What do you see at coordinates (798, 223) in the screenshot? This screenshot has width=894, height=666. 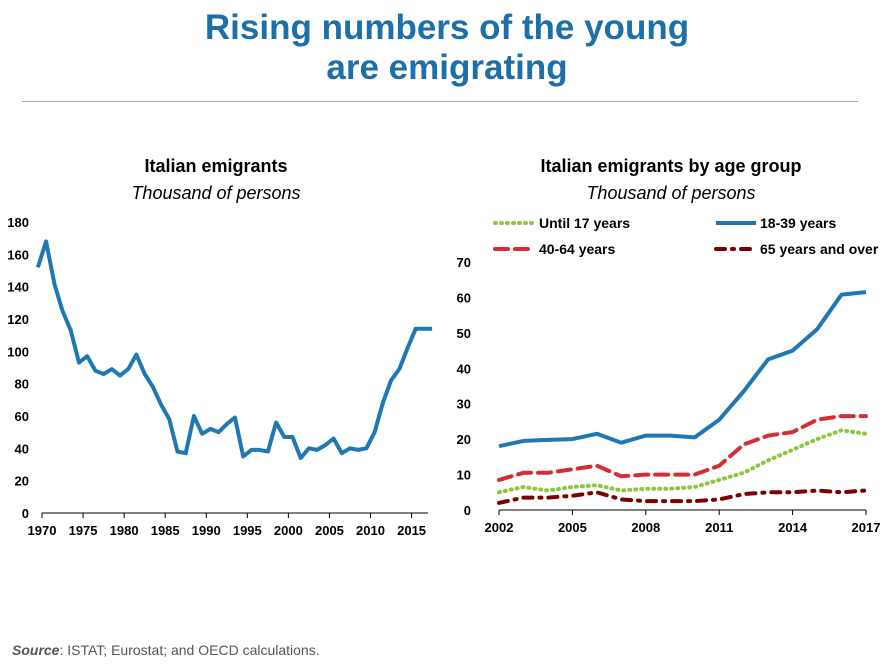 I see `legend-label-2: 18-39 years` at bounding box center [798, 223].